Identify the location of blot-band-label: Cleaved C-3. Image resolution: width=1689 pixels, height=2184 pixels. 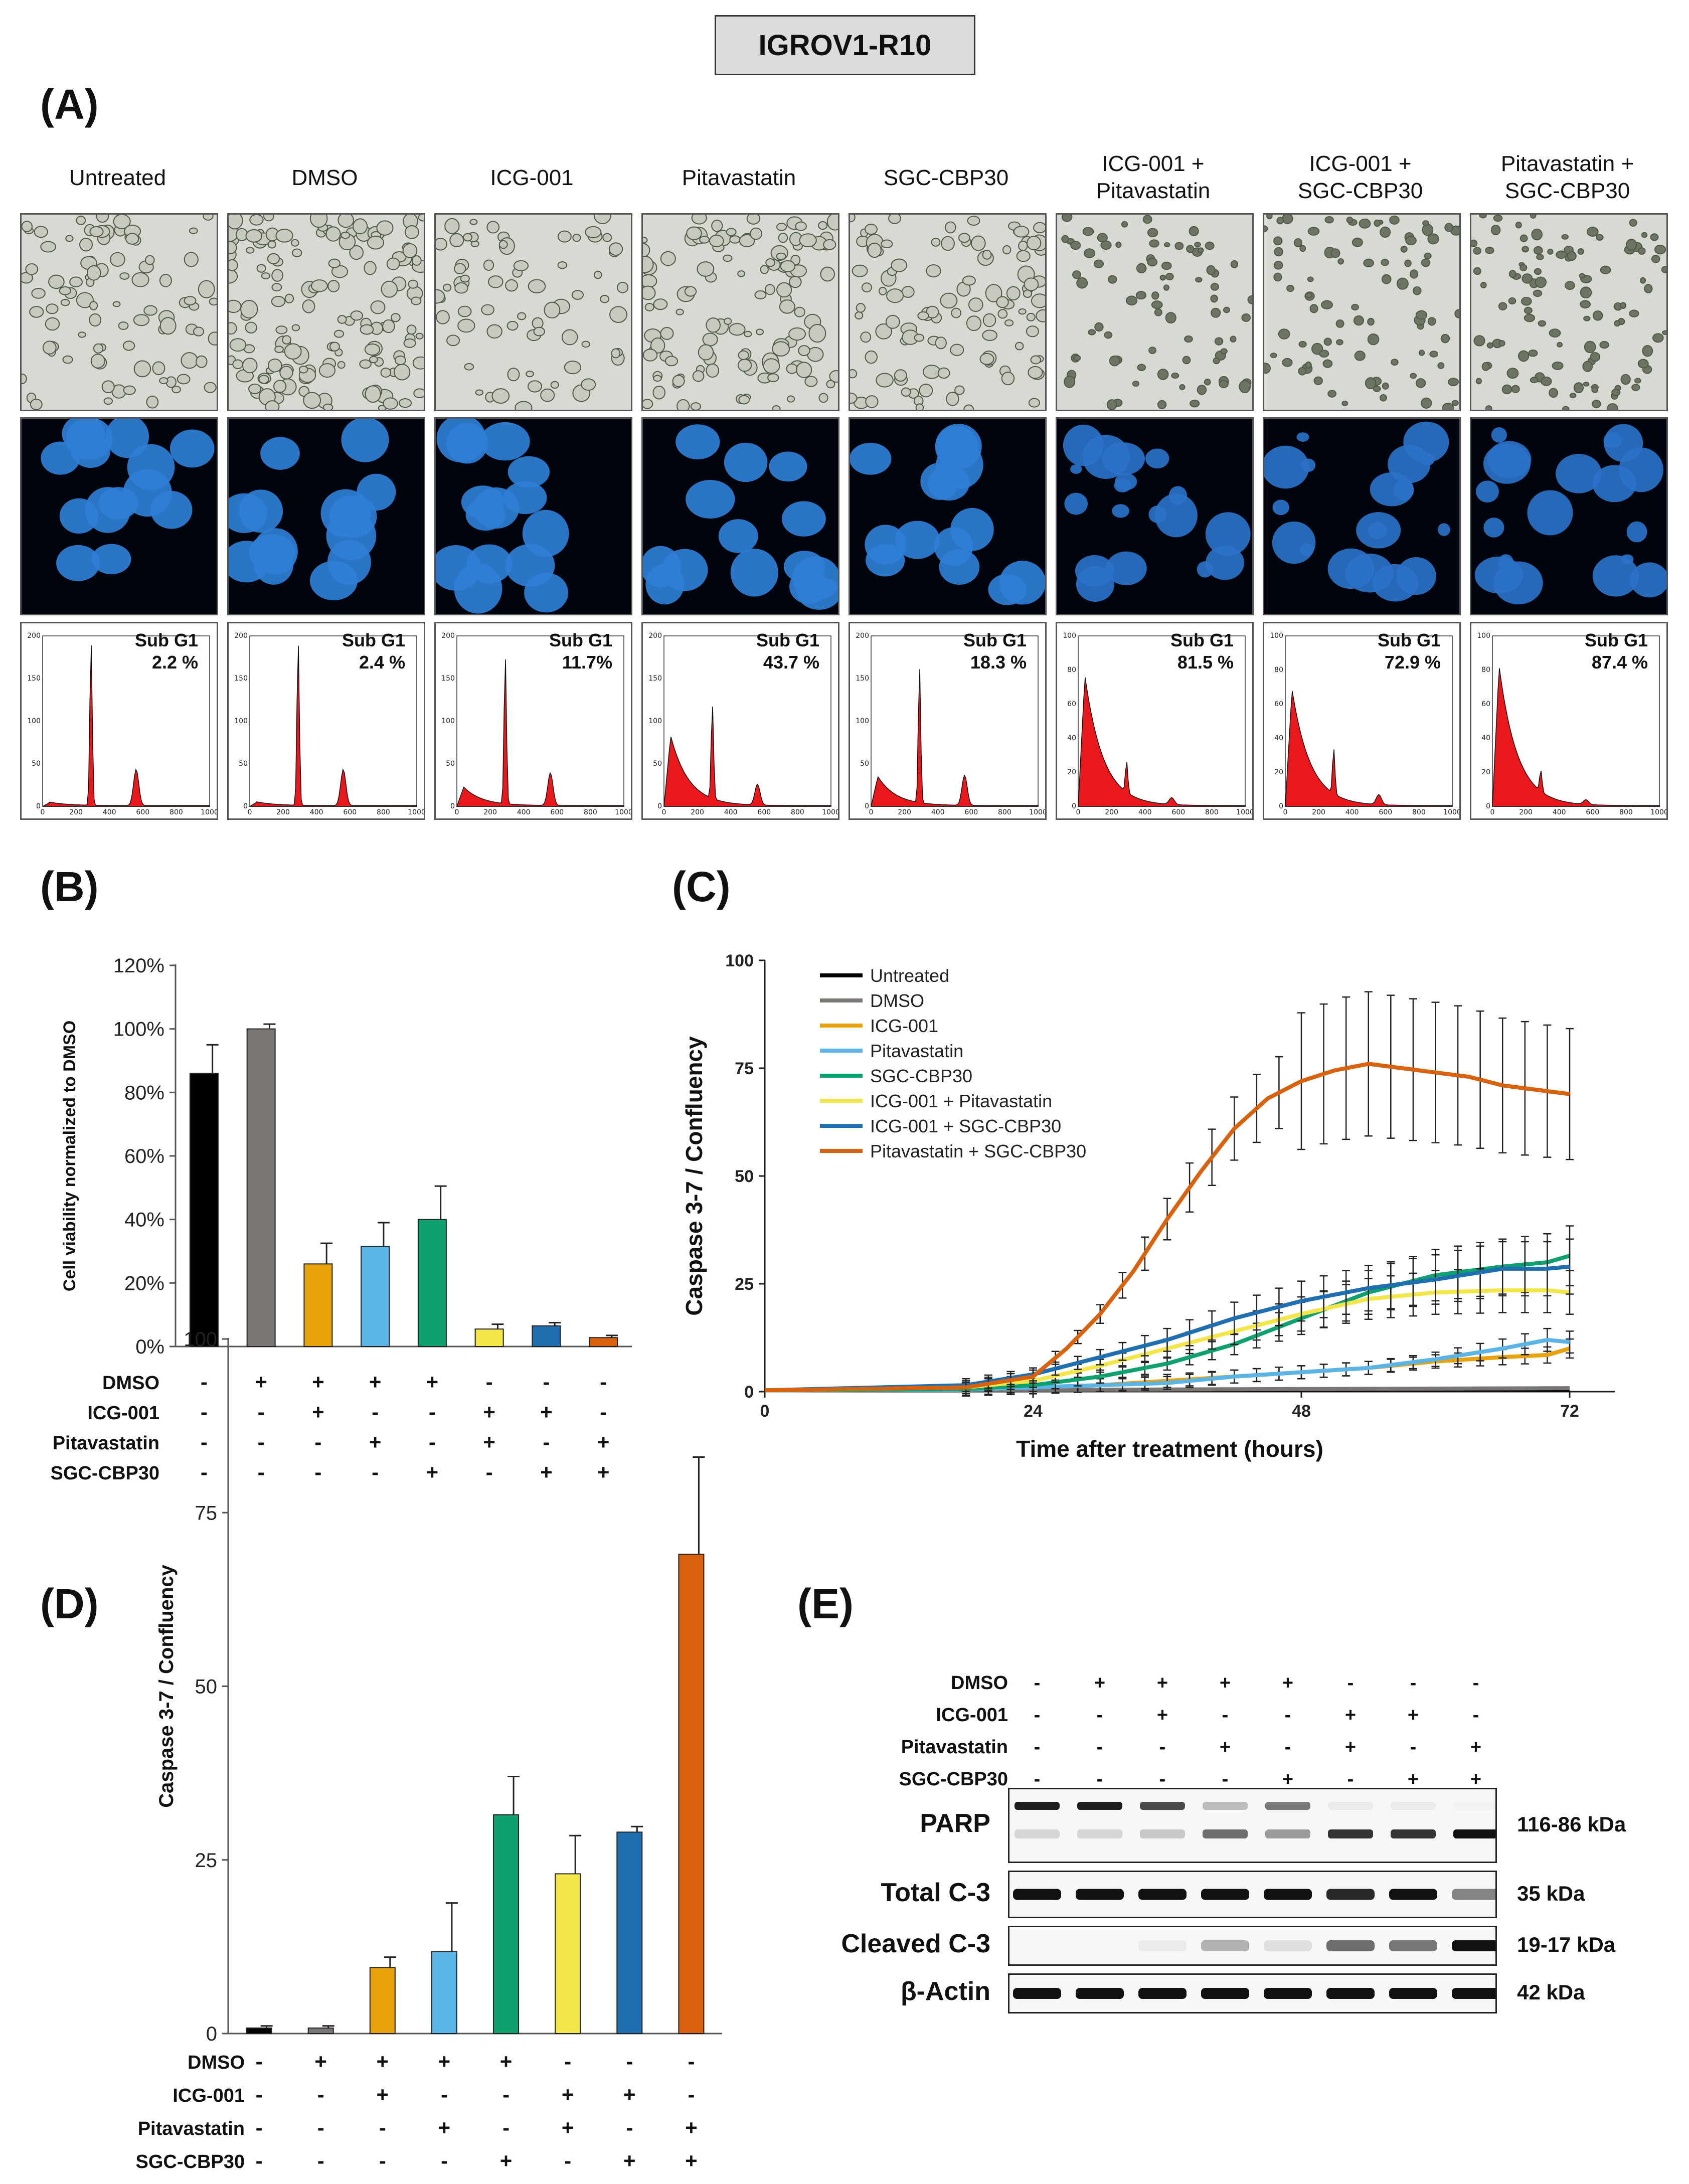
(916, 1943).